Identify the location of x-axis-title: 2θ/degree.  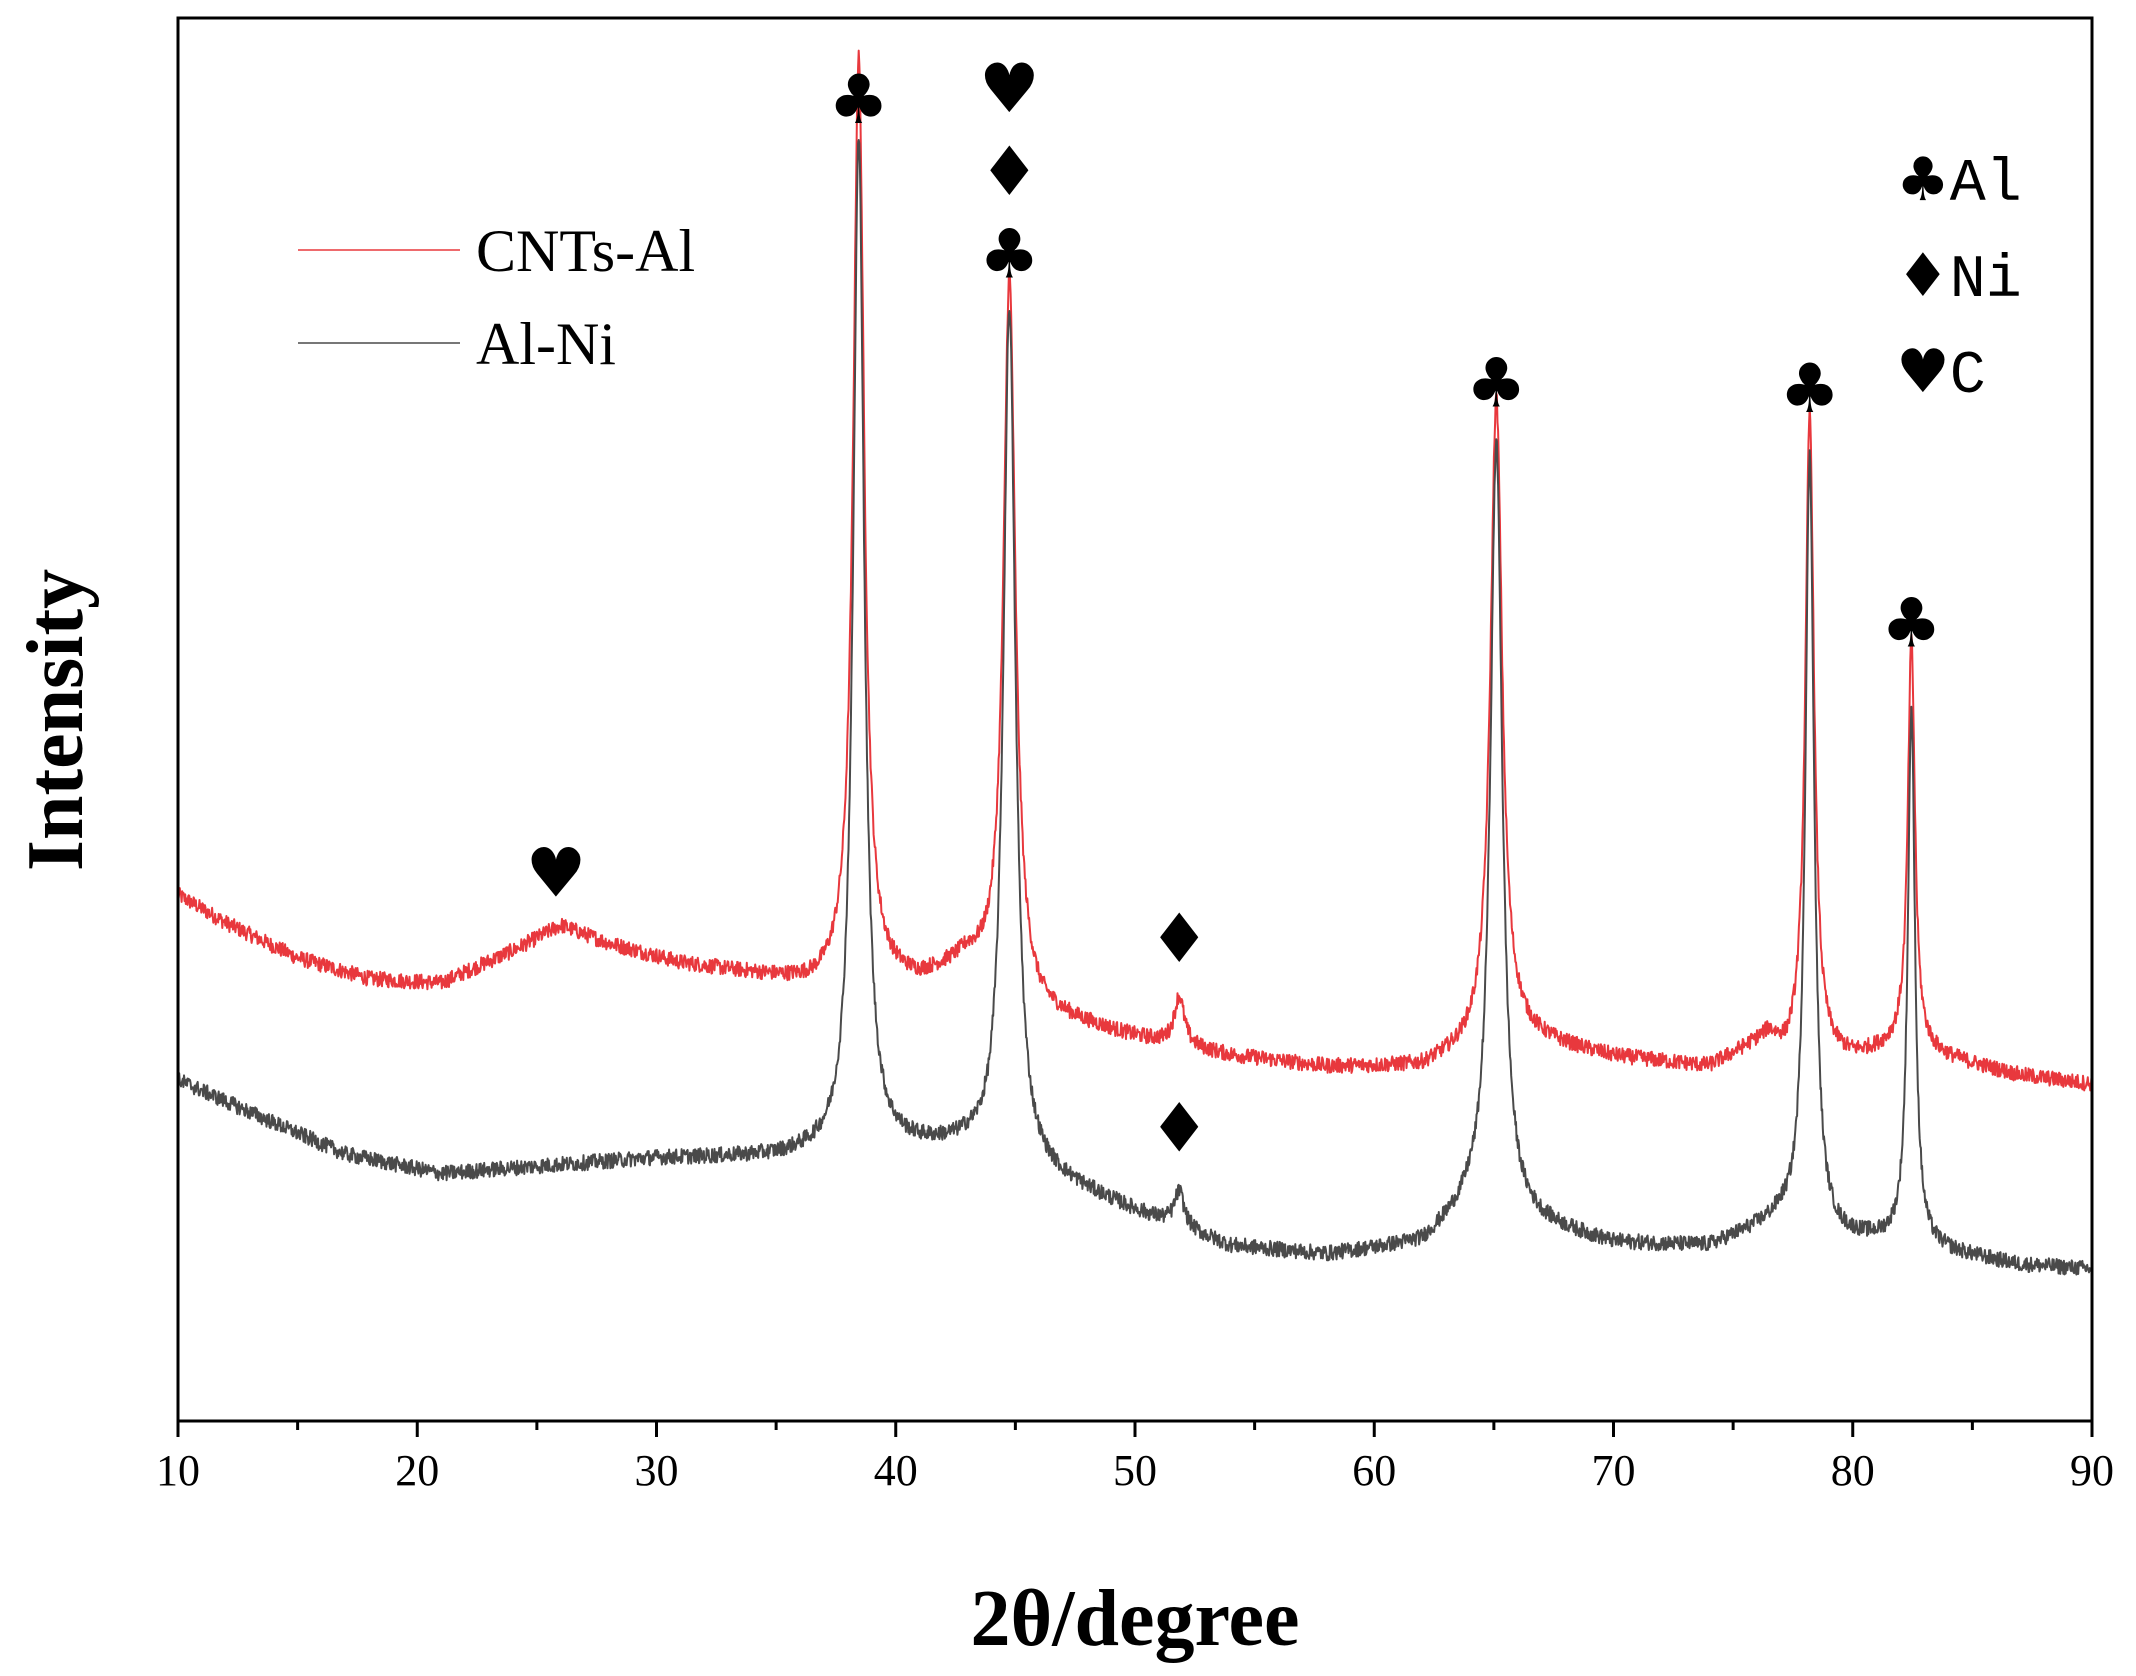
(1134, 1619).